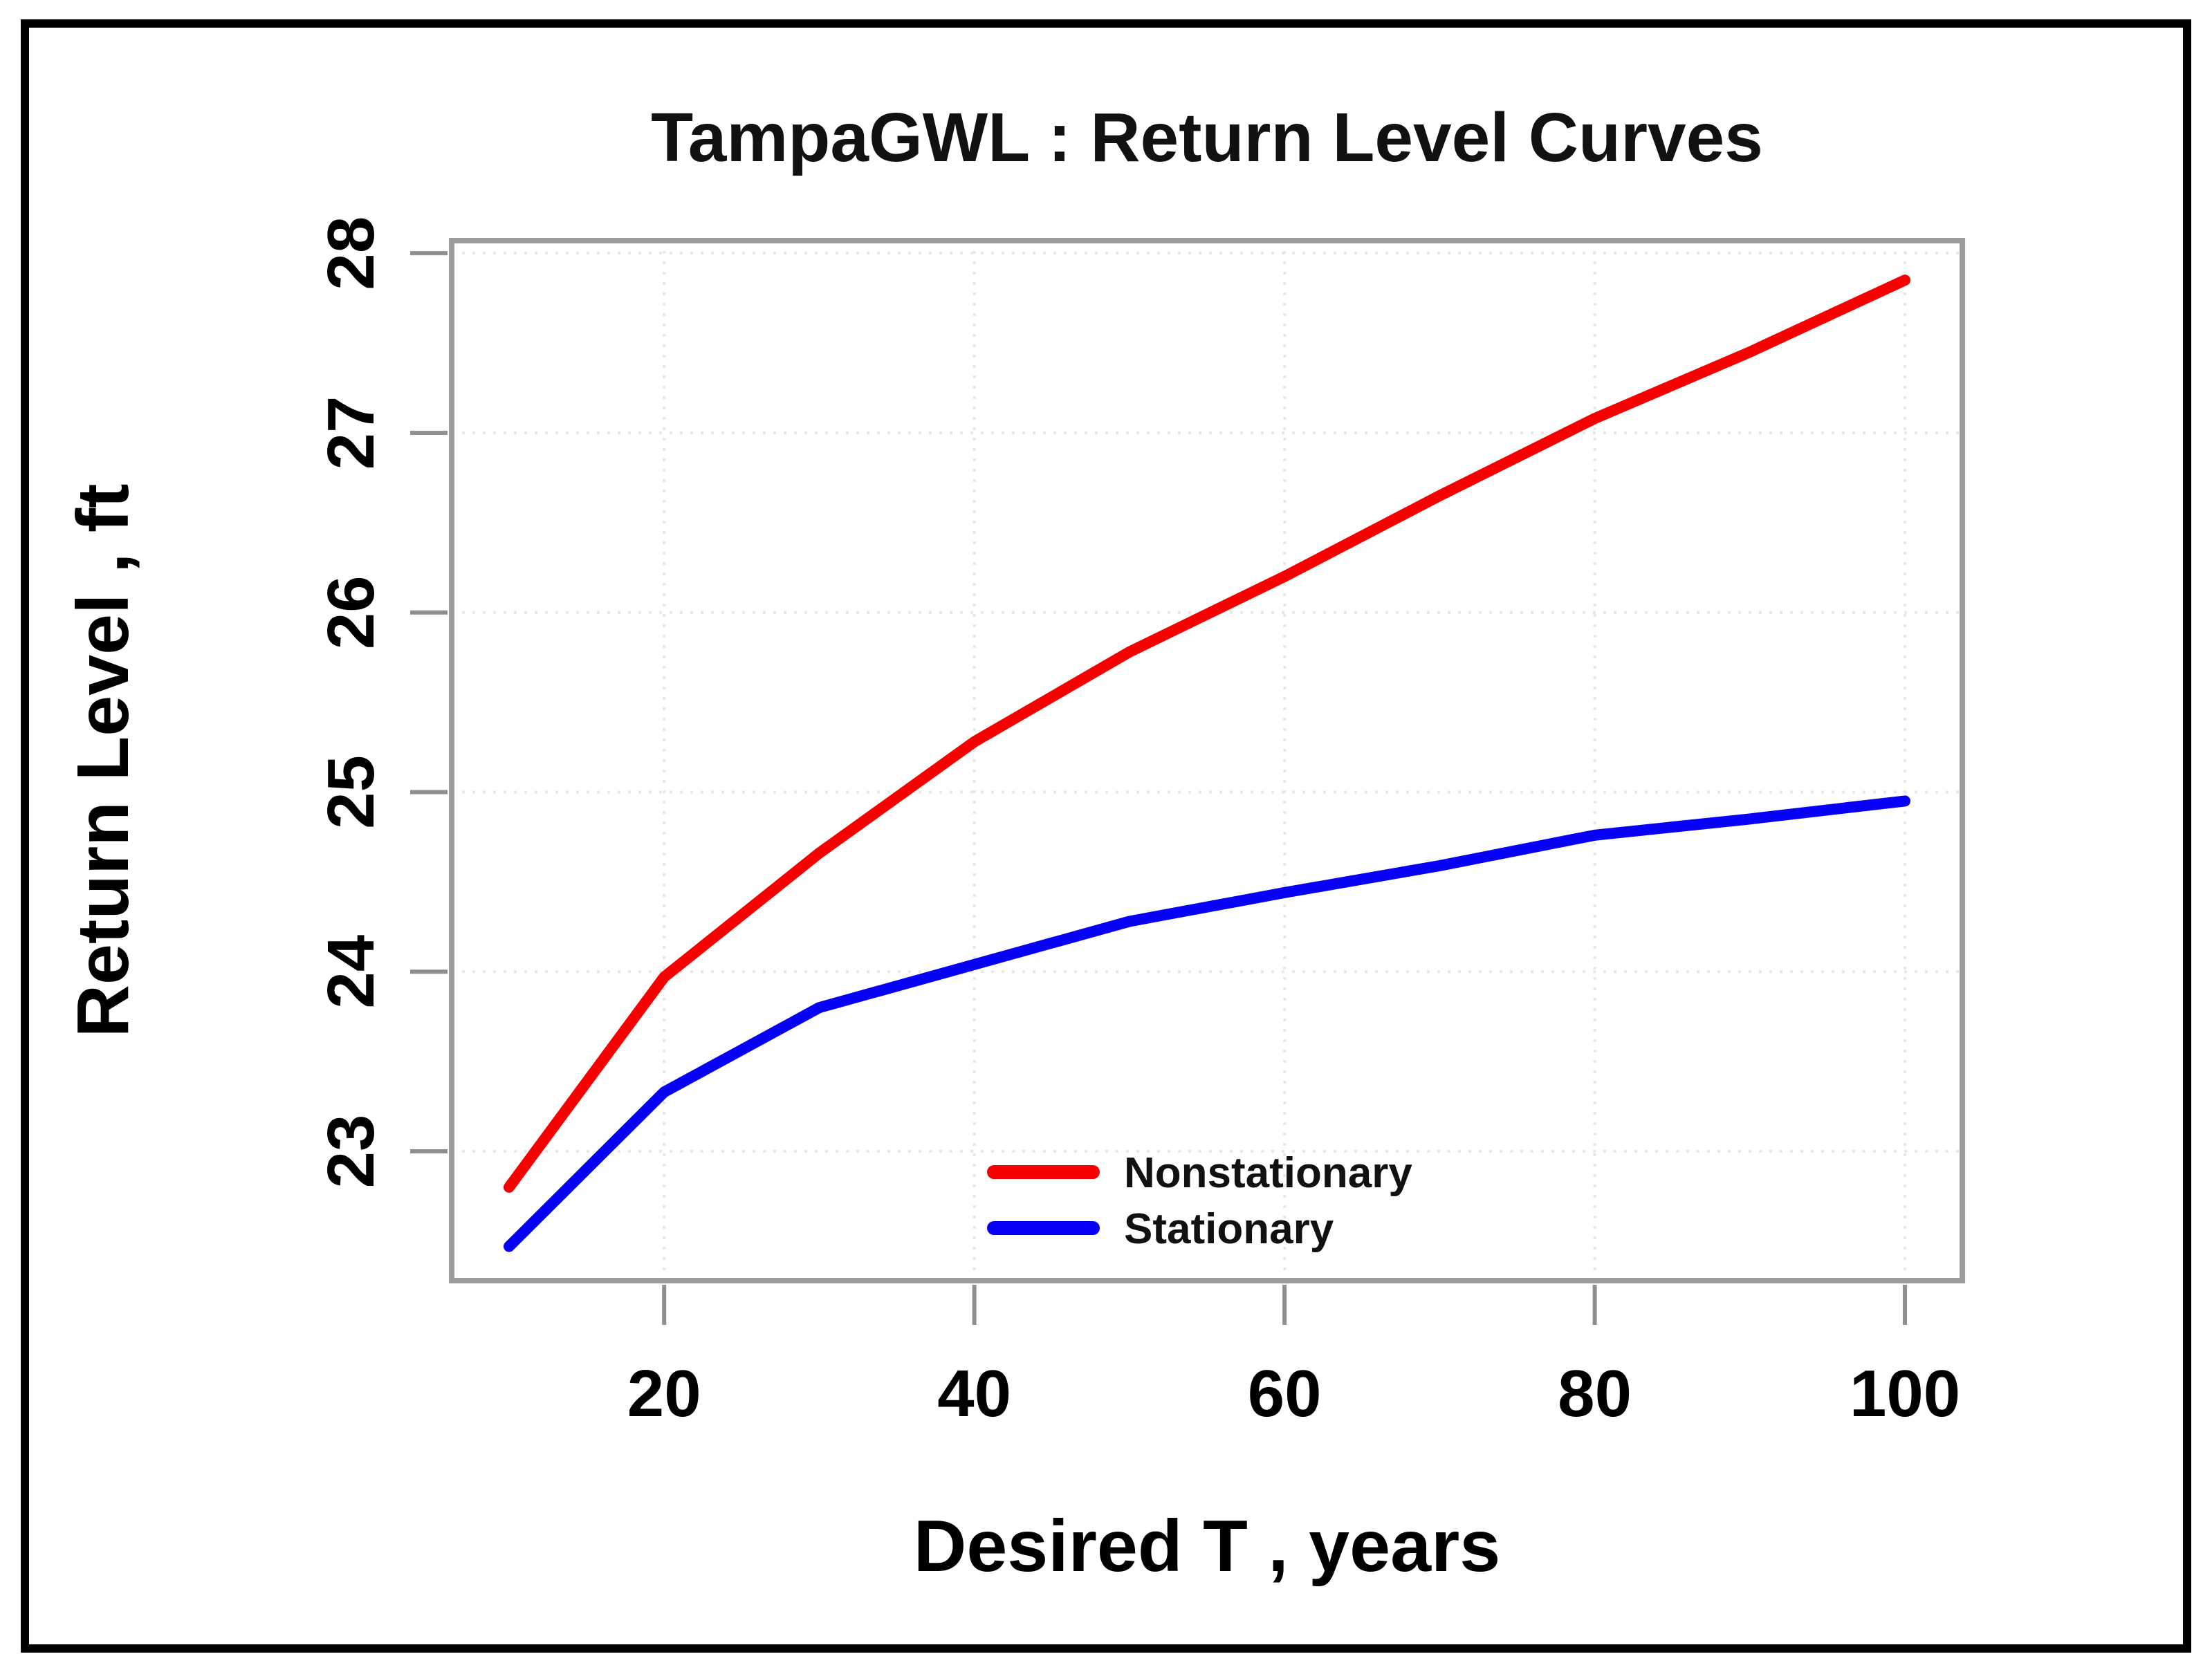  I want to click on y-tick-label: 28, so click(351, 253).